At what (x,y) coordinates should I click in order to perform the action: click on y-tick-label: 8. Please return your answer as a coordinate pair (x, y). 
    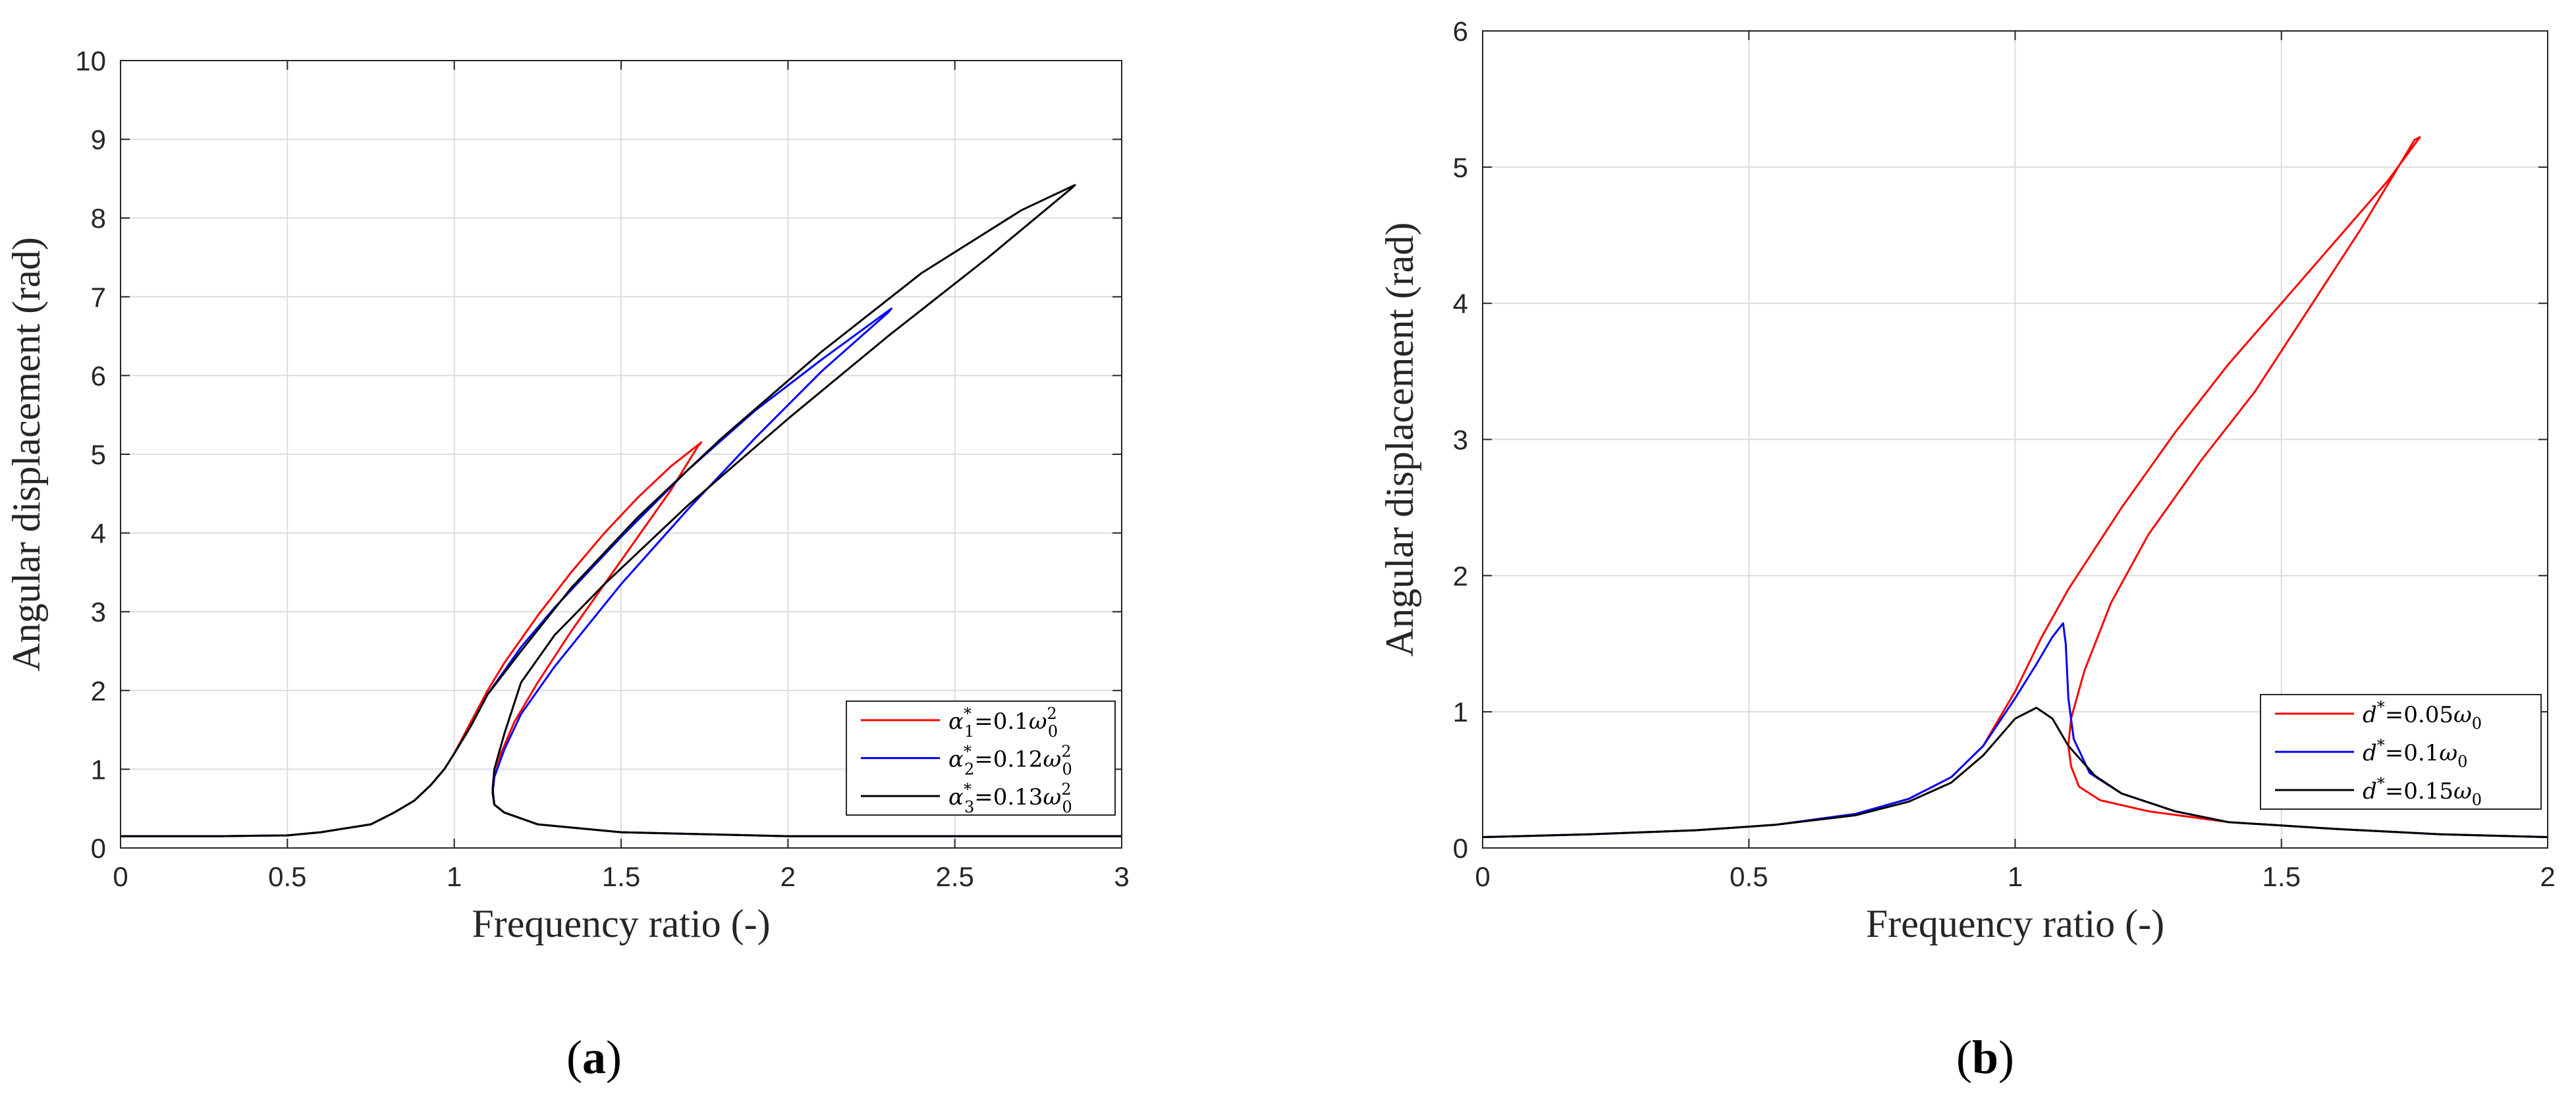
    Looking at the image, I should click on (98, 218).